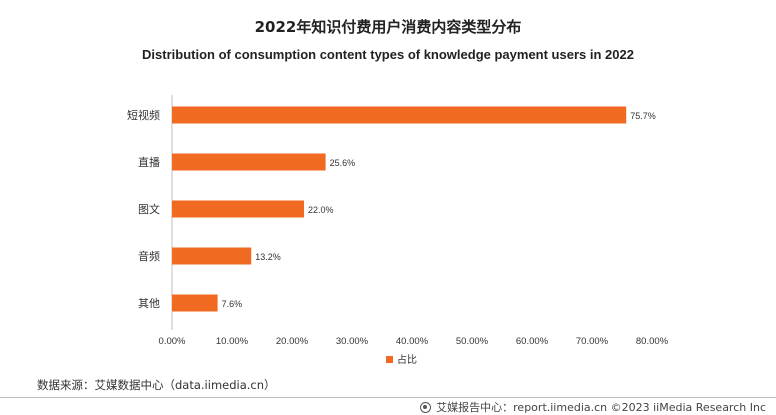 The height and width of the screenshot is (415, 776). What do you see at coordinates (592, 341) in the screenshot?
I see `x-tick-label: 70.00%` at bounding box center [592, 341].